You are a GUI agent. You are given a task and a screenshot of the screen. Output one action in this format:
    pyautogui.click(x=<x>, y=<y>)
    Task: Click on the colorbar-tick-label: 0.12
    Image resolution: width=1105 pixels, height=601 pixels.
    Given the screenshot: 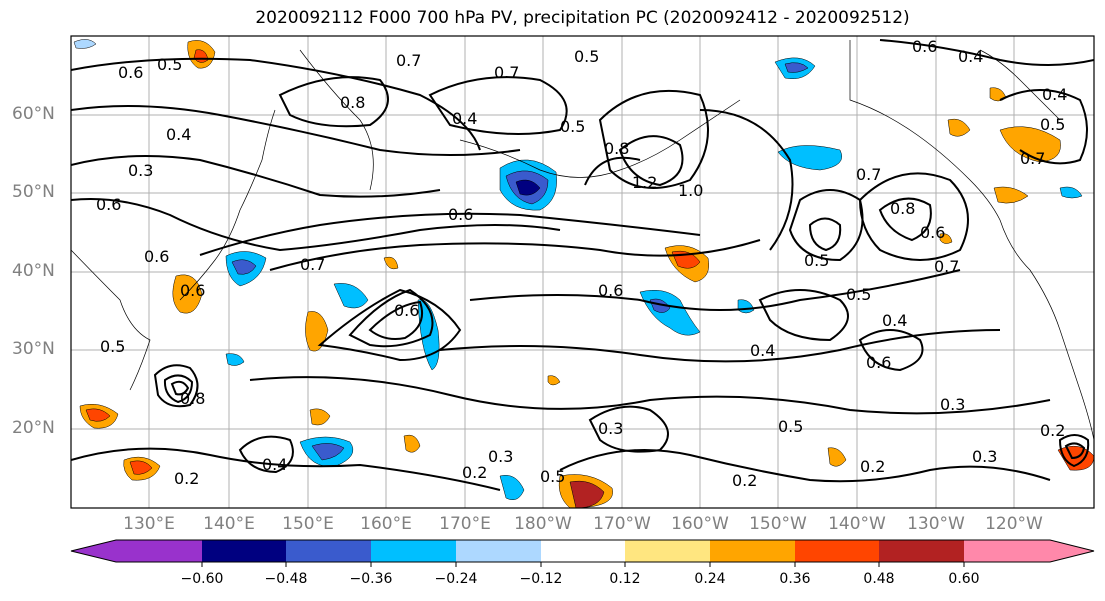 What is the action you would take?
    pyautogui.click(x=625, y=579)
    